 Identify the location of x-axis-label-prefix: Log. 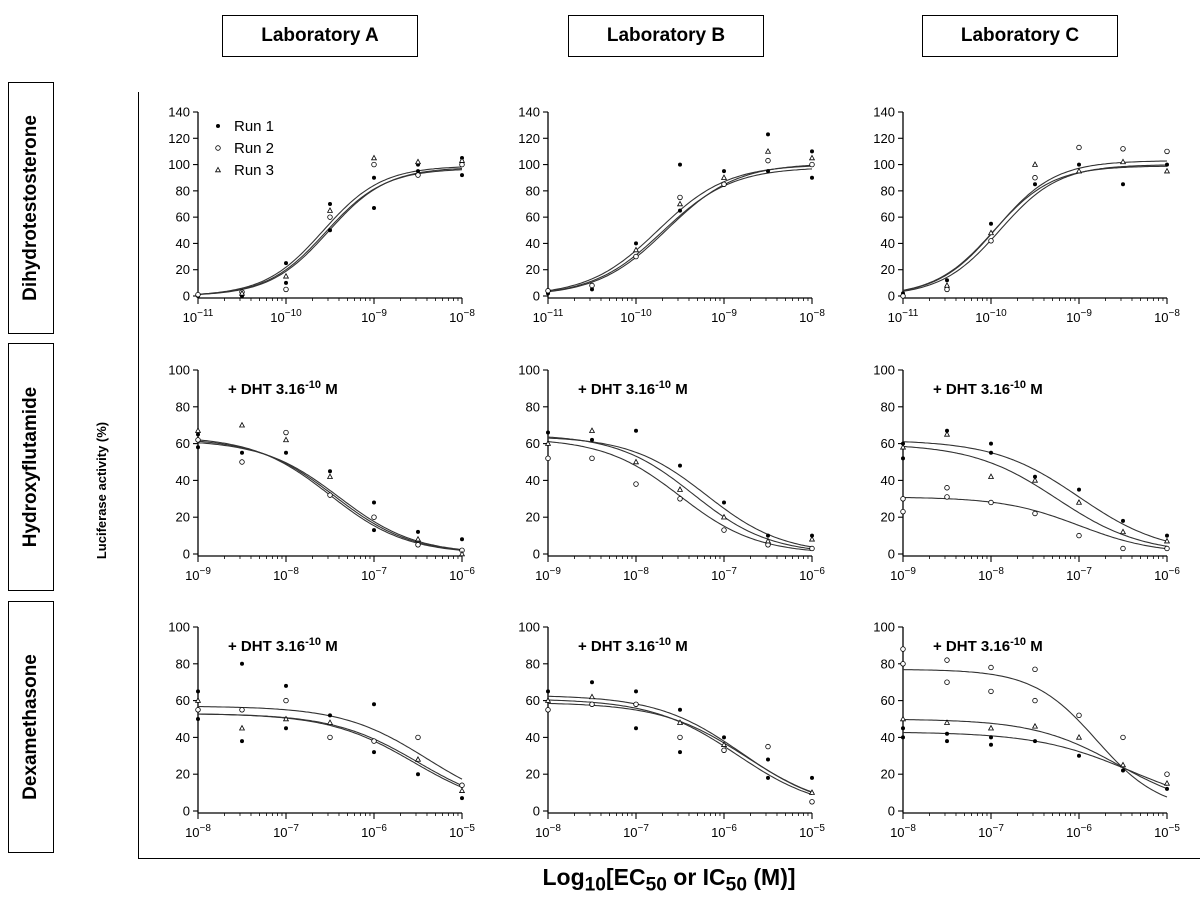
(563, 877).